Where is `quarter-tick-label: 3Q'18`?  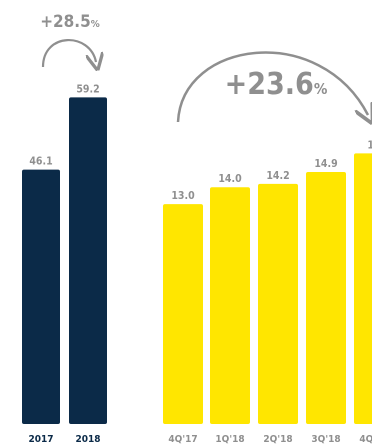
quarter-tick-label: 3Q'18 is located at coordinates (325, 439).